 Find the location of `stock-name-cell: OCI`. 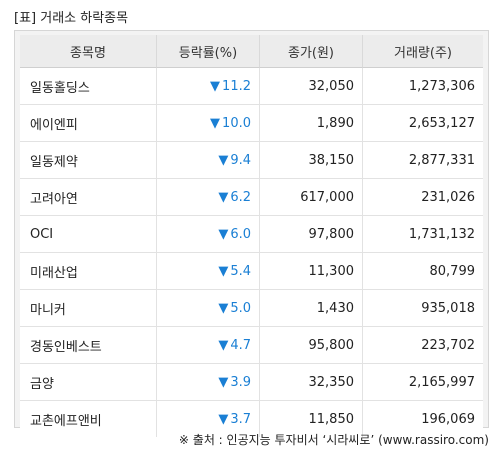

stock-name-cell: OCI is located at coordinates (88, 234).